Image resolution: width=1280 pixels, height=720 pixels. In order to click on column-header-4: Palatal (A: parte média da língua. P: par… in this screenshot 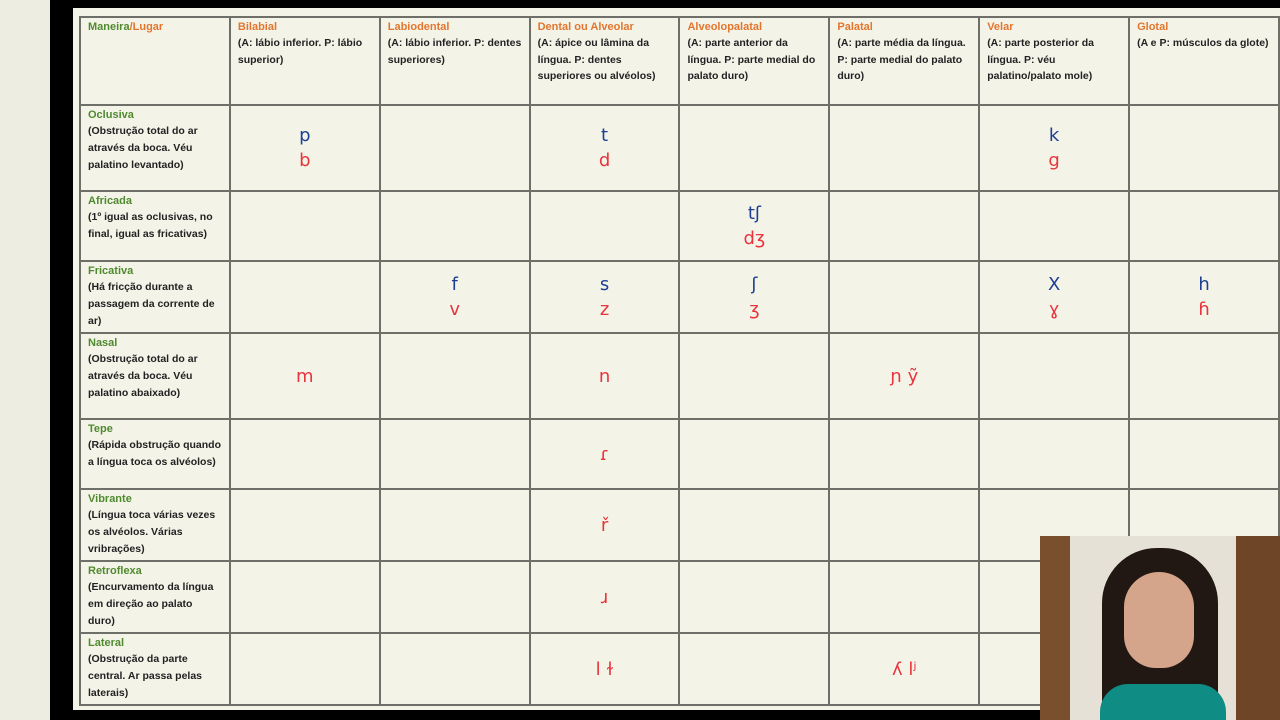, I will do `click(904, 61)`.